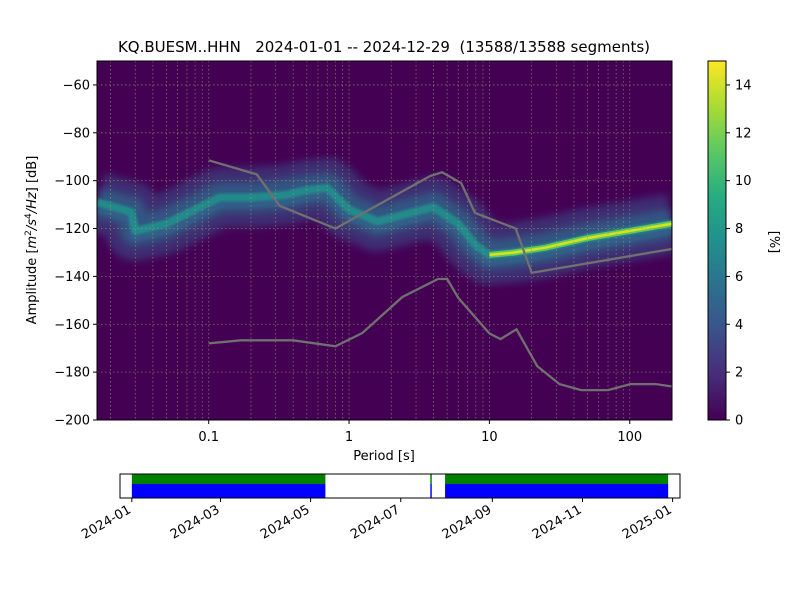  What do you see at coordinates (629, 437) in the screenshot?
I see `x-tick-label: 100` at bounding box center [629, 437].